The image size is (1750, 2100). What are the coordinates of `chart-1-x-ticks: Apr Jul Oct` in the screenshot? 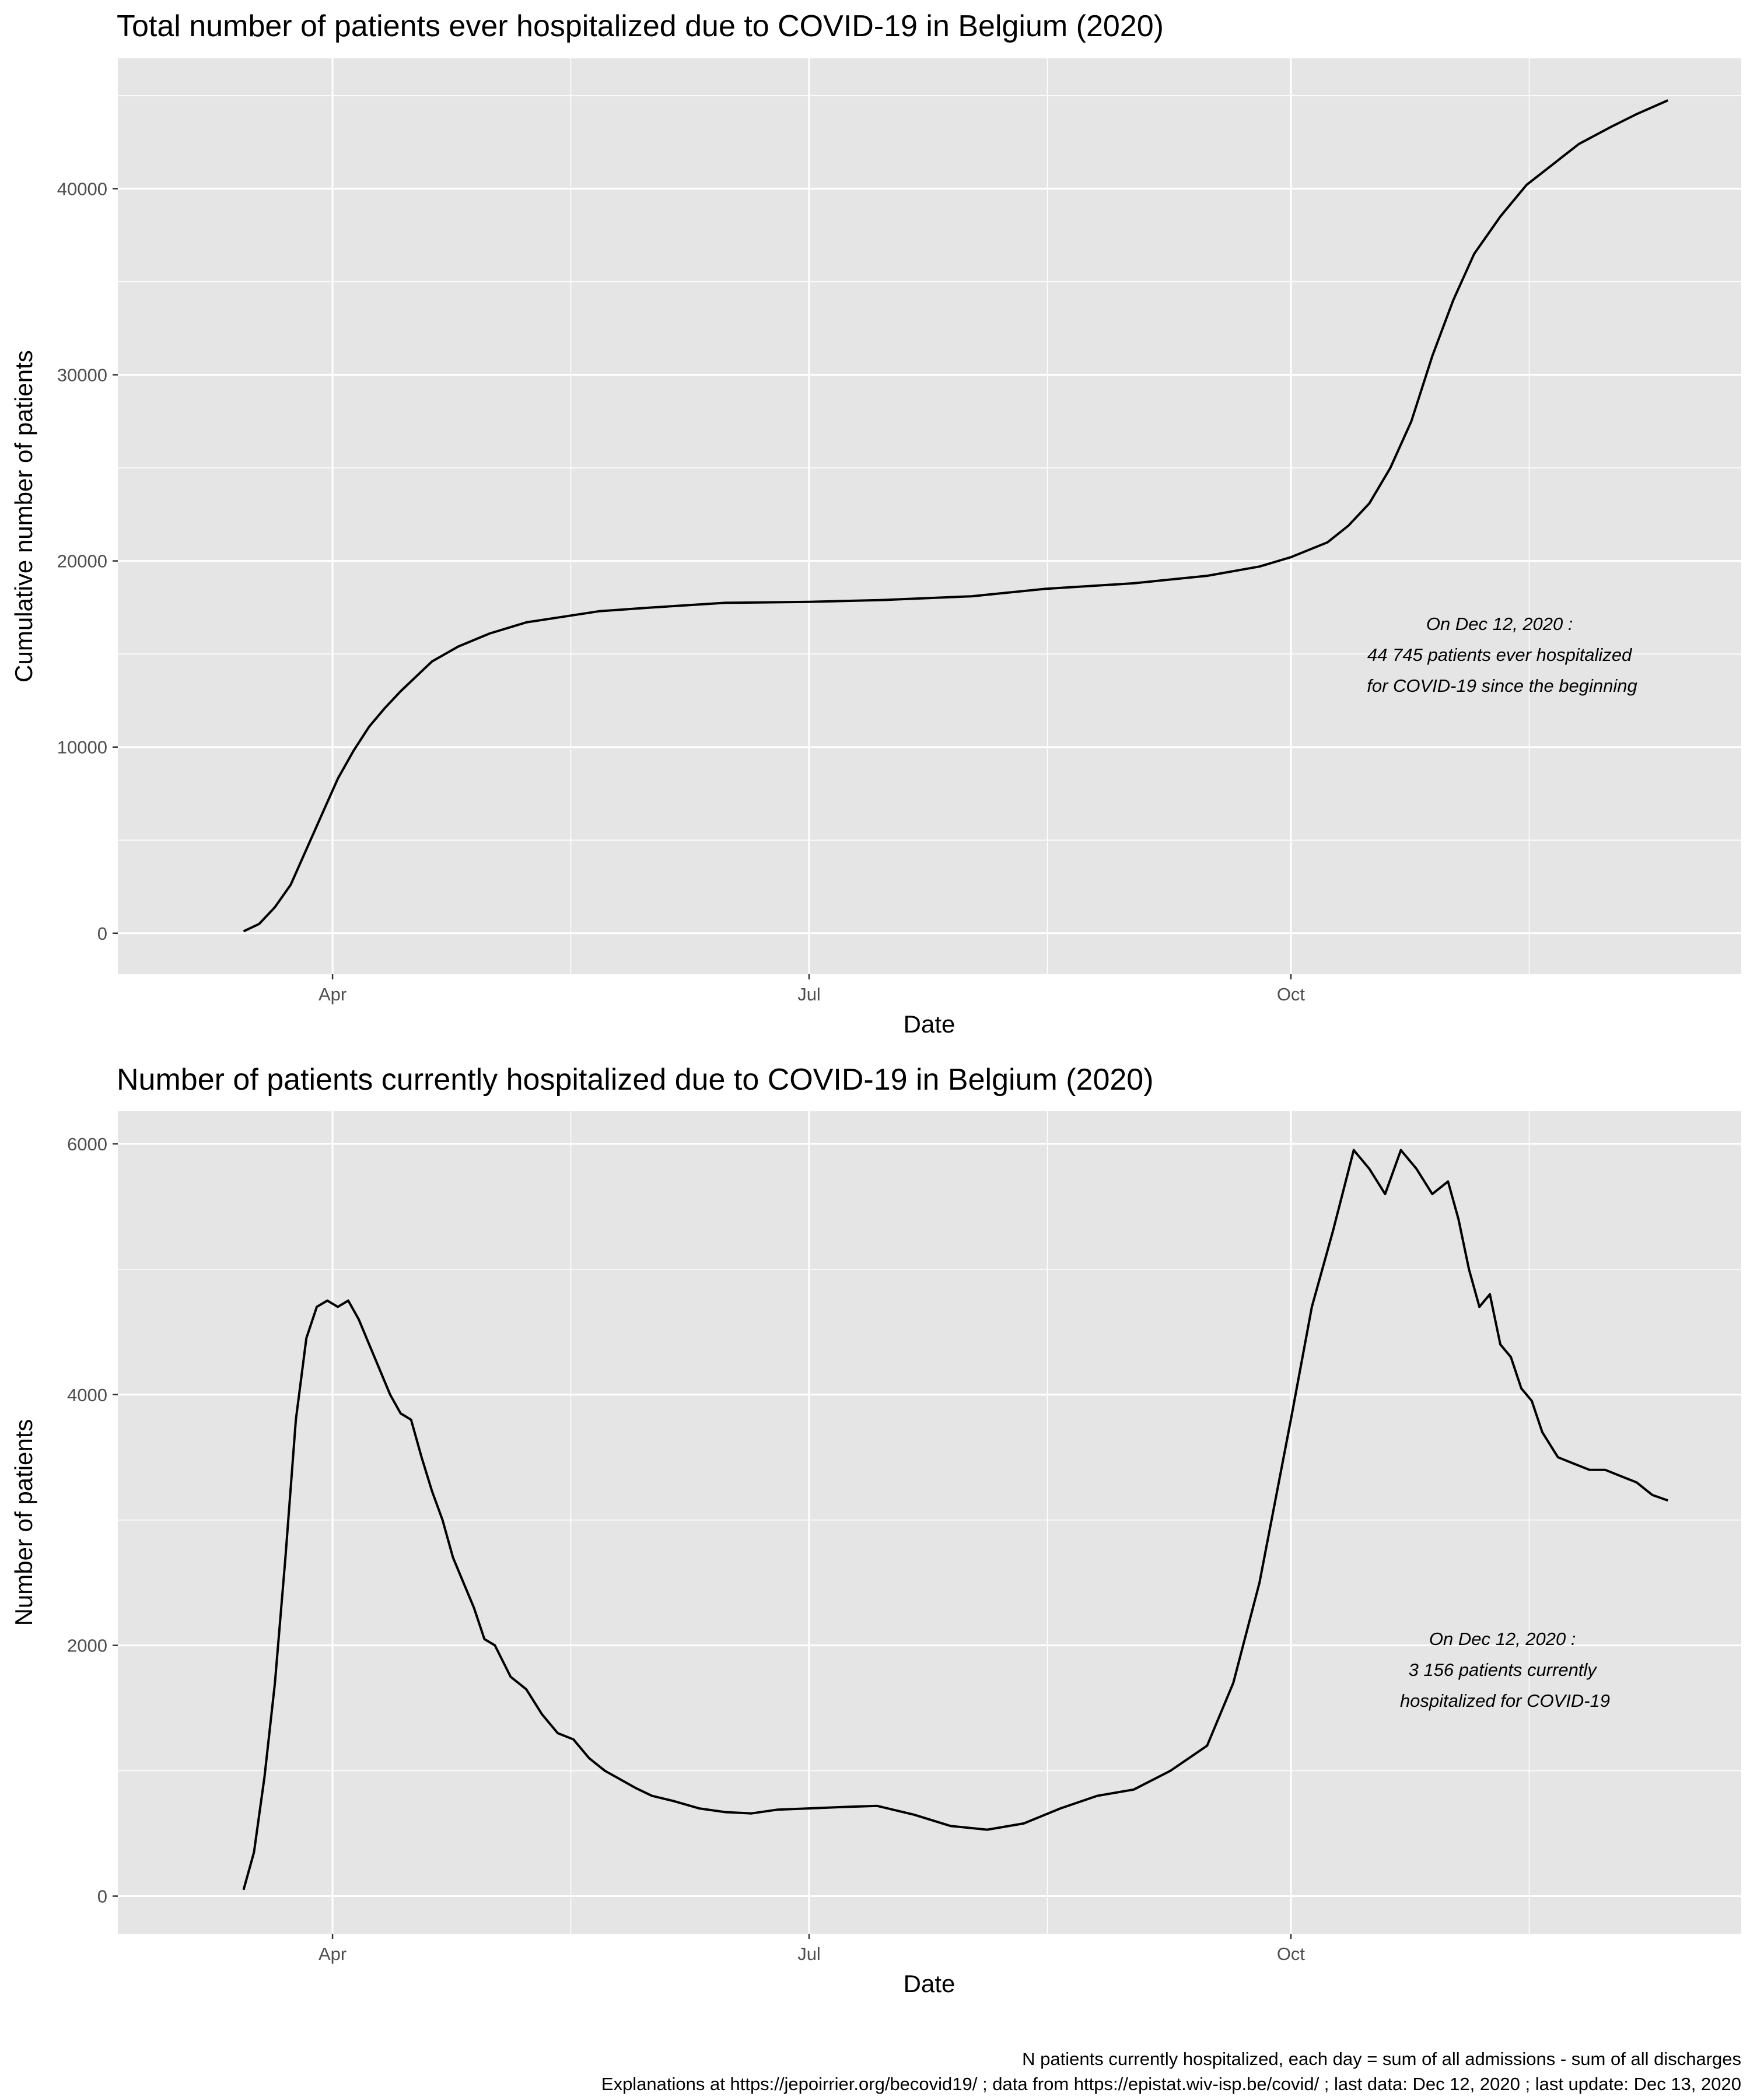 It's located at (811, 989).